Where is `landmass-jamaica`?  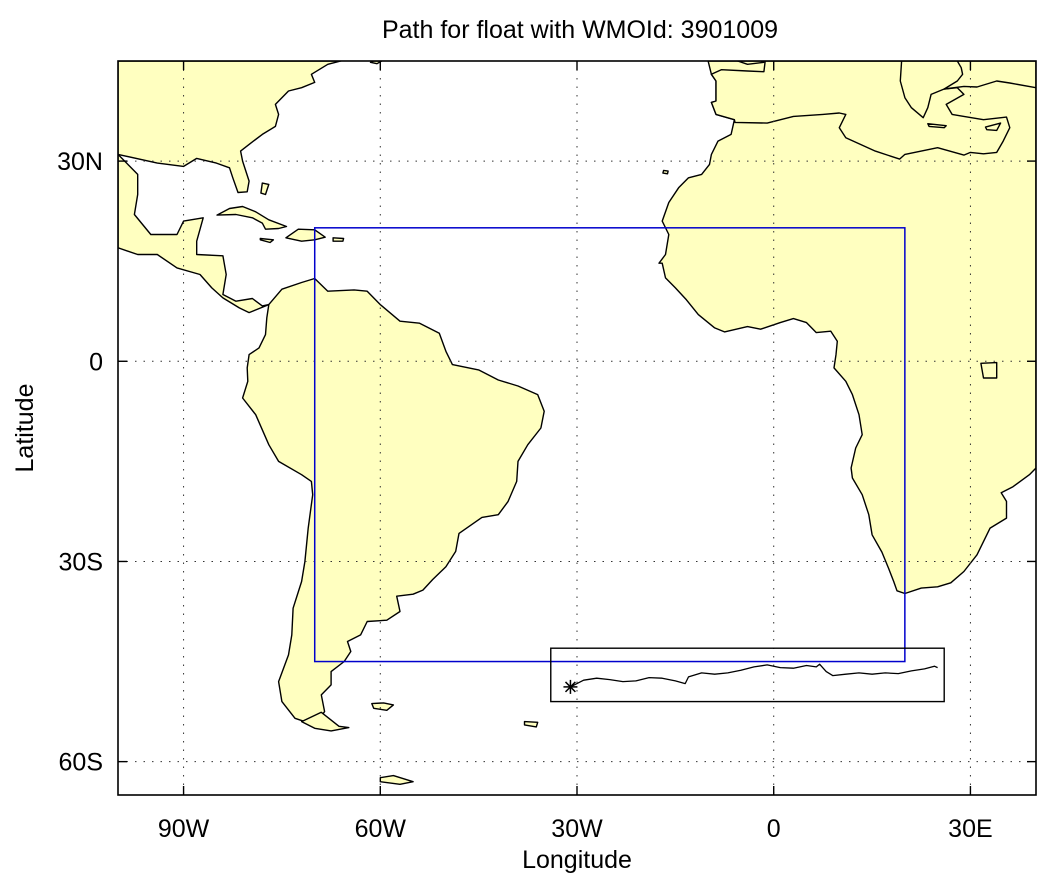 landmass-jamaica is located at coordinates (267, 240).